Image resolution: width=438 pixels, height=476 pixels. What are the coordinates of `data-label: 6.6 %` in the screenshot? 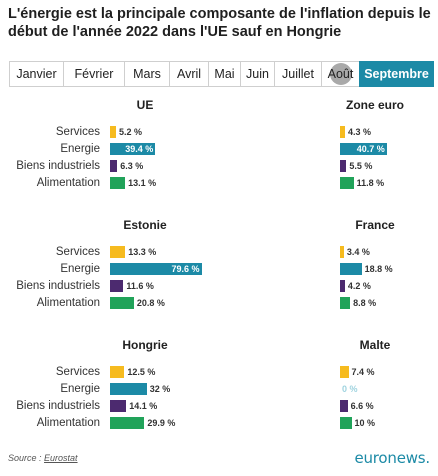 It's located at (362, 406).